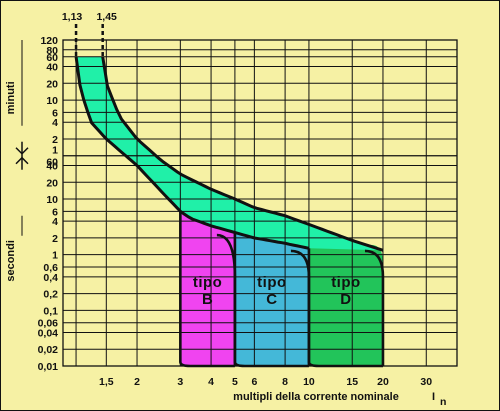 This screenshot has width=500, height=411. What do you see at coordinates (443, 402) in the screenshot?
I see `x-axis-symbol-subscript: n` at bounding box center [443, 402].